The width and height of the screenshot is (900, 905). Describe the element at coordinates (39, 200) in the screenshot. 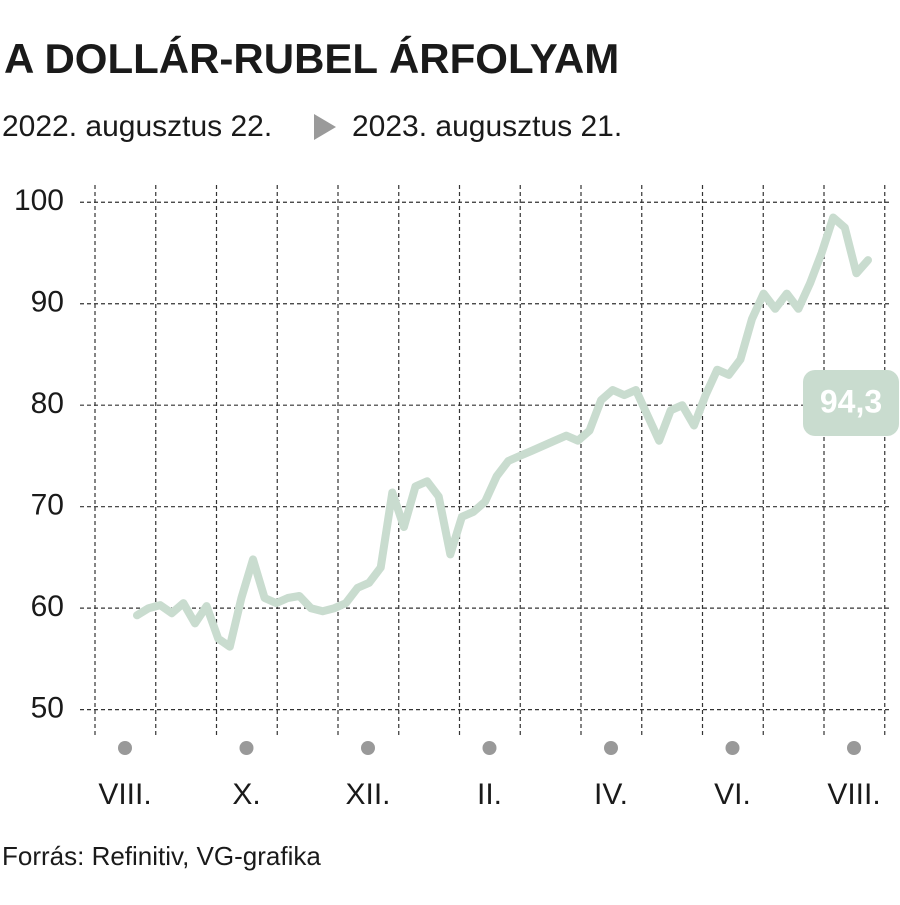

I see `y-tick-label: 100` at that location.